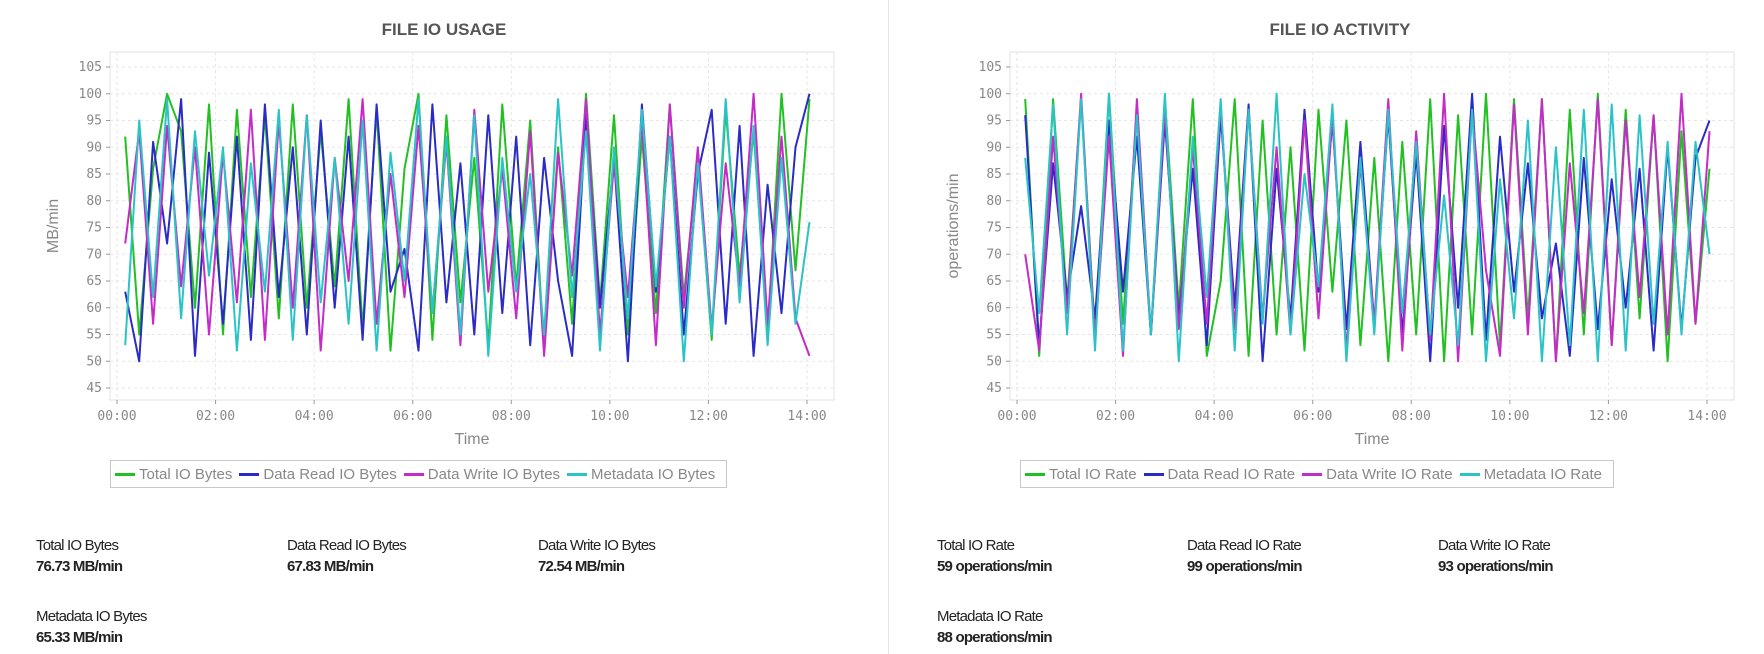  I want to click on legend-item-total-io-rate: Total IO Rate, so click(1081, 474).